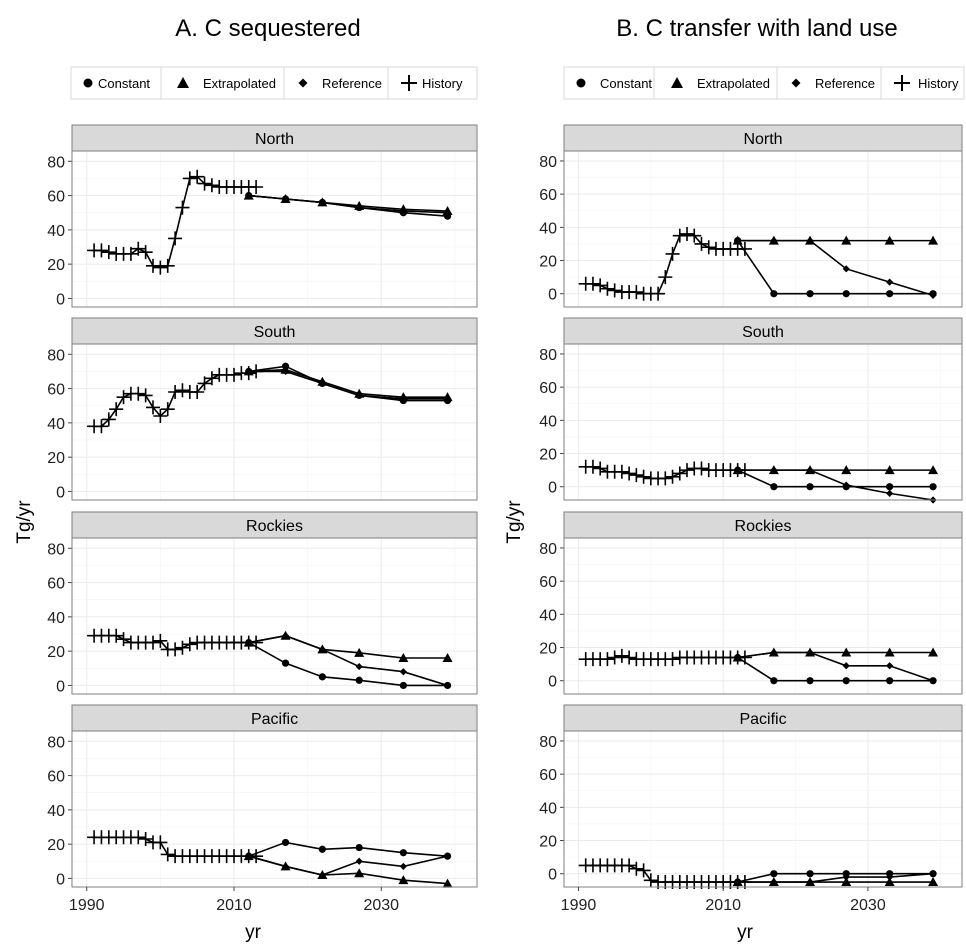  I want to click on legend-label-reference: Reference, so click(352, 83).